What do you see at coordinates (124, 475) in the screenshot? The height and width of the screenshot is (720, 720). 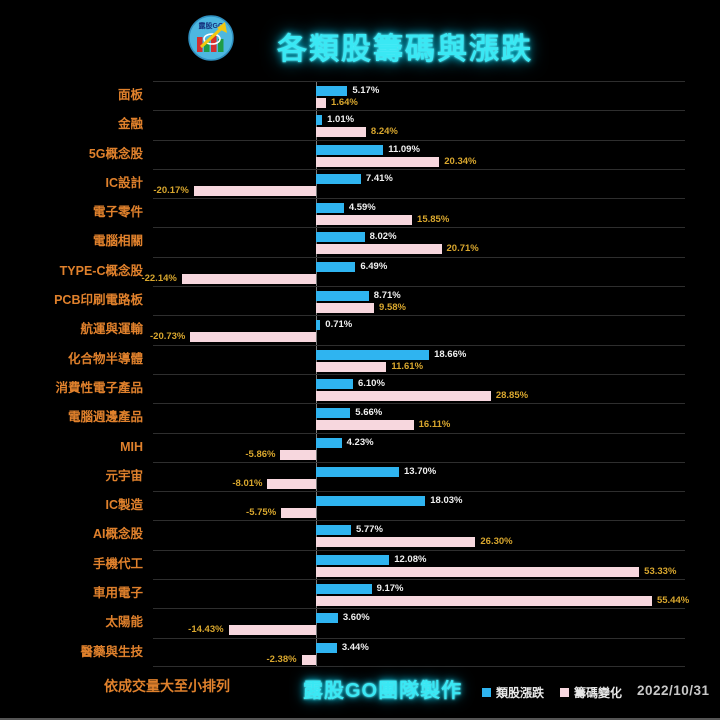 I see `category-label: 元宇宙` at bounding box center [124, 475].